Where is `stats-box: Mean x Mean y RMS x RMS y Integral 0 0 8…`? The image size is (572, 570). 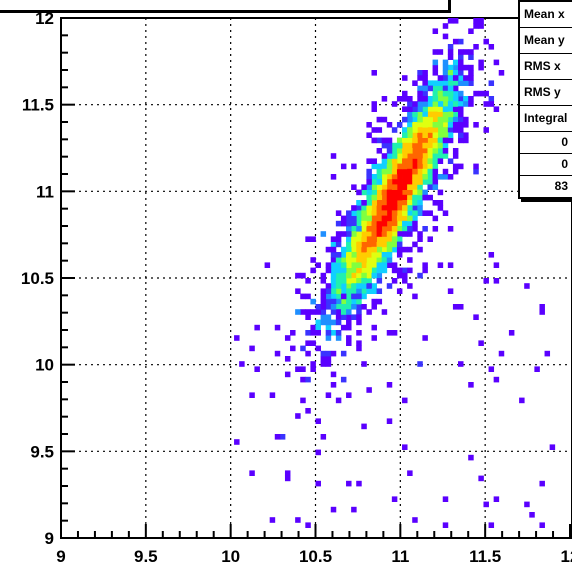 stats-box: Mean x Mean y RMS x RMS y Integral 0 0 8… is located at coordinates (545, 99).